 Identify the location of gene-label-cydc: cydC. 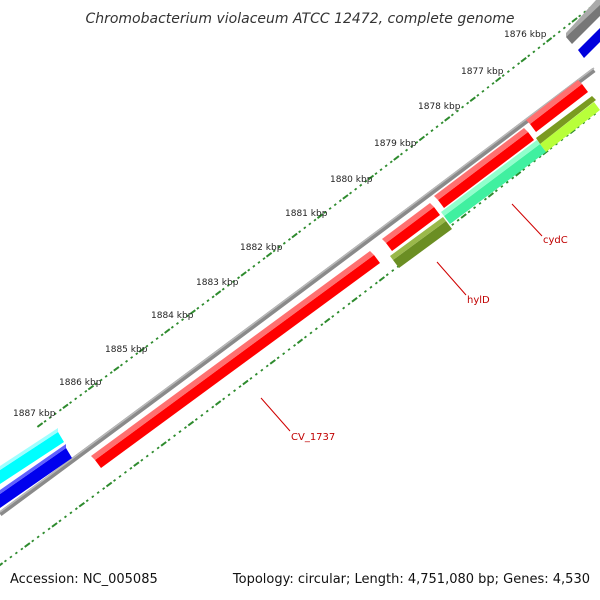
(555, 240).